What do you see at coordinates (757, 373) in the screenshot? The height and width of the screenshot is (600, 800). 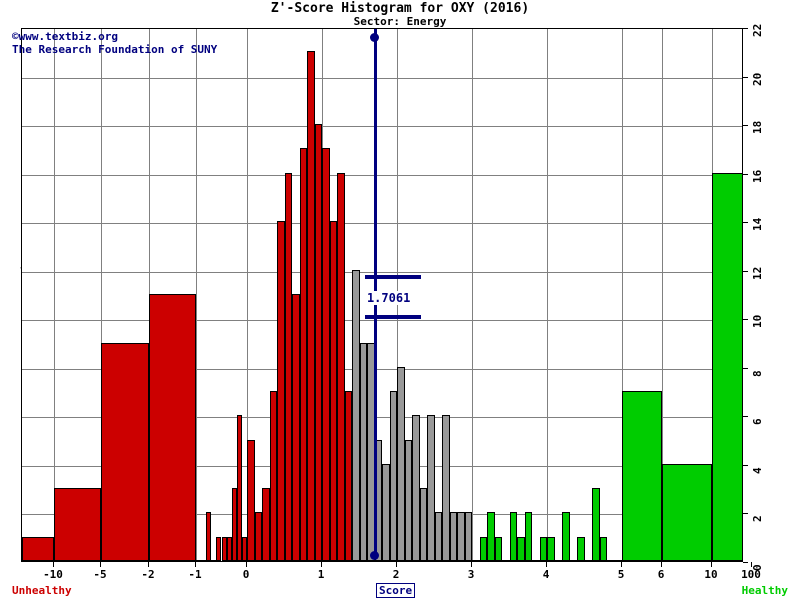 I see `y-tick-label: 8` at bounding box center [757, 373].